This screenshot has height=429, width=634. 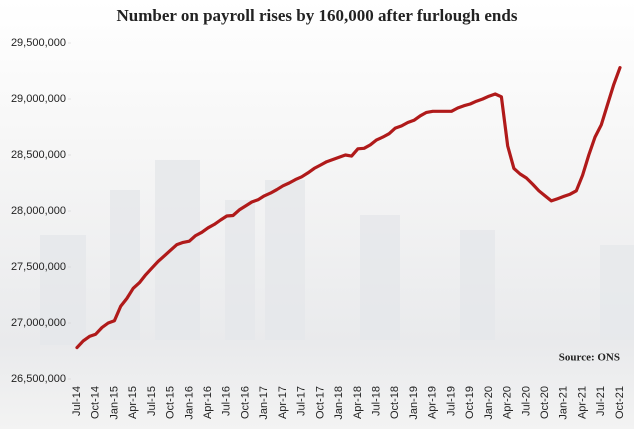 I want to click on x-tick-label: Apr-20, so click(x=508, y=402).